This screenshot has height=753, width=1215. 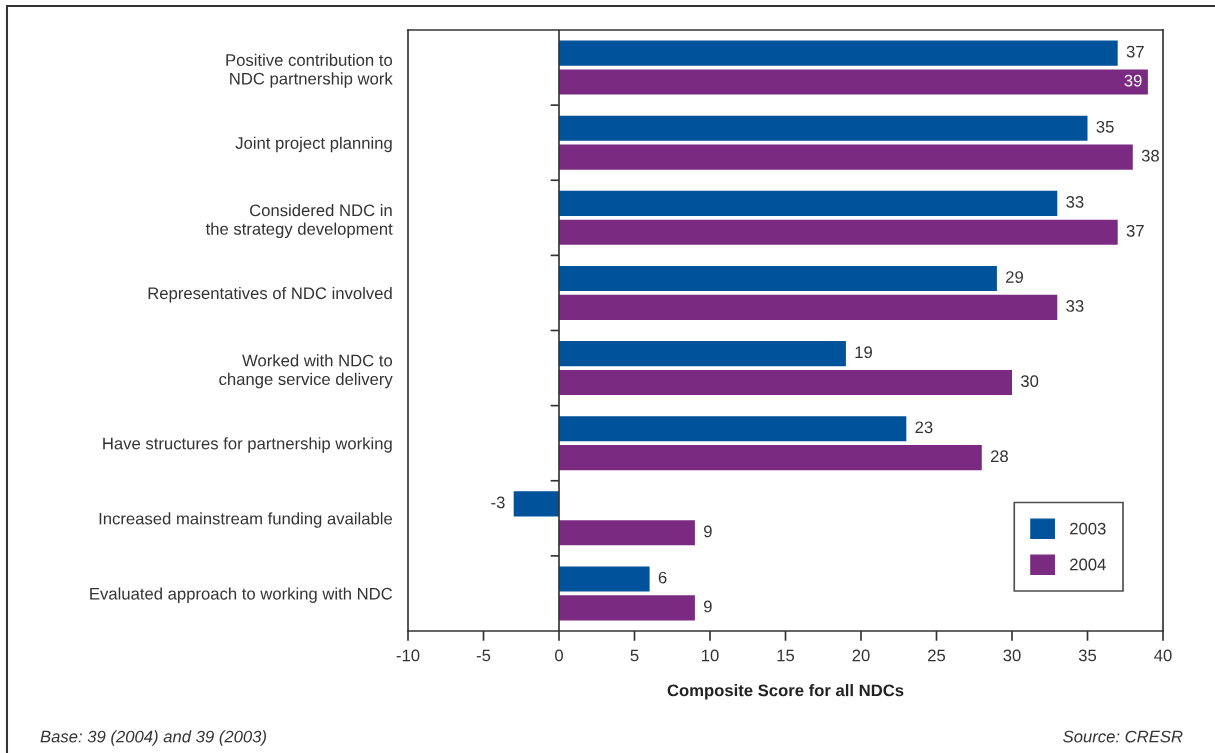 What do you see at coordinates (270, 294) in the screenshot?
I see `y-tick-label: Representatives of NDC involved` at bounding box center [270, 294].